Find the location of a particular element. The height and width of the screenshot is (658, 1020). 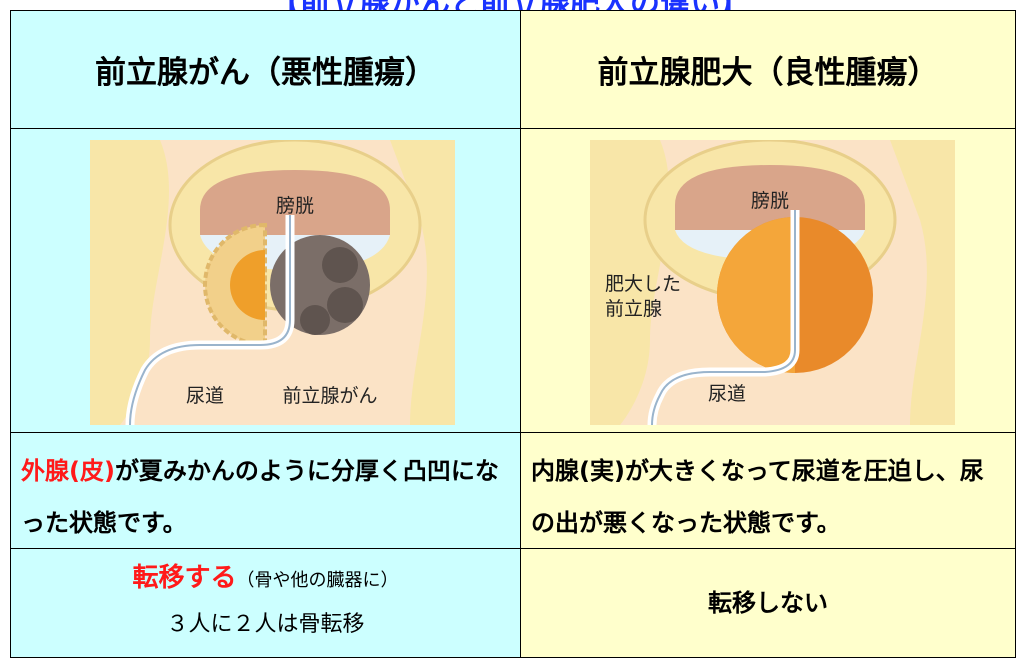

header-text: 前立腺肥大（良性腫瘍） is located at coordinates (768, 73).